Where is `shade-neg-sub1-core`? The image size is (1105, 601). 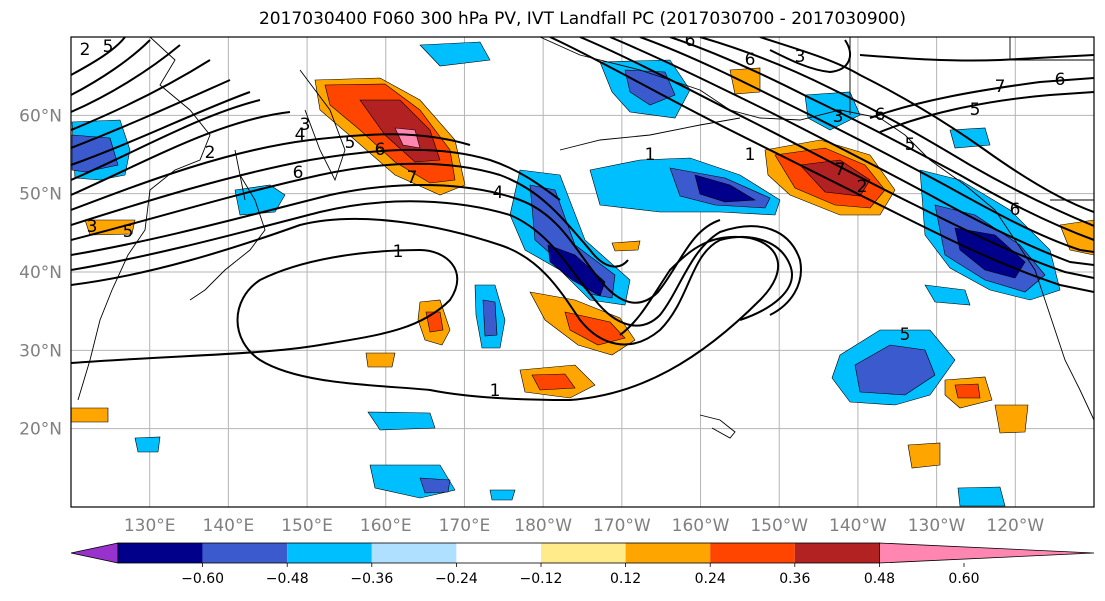
shade-neg-sub1-core is located at coordinates (490, 318).